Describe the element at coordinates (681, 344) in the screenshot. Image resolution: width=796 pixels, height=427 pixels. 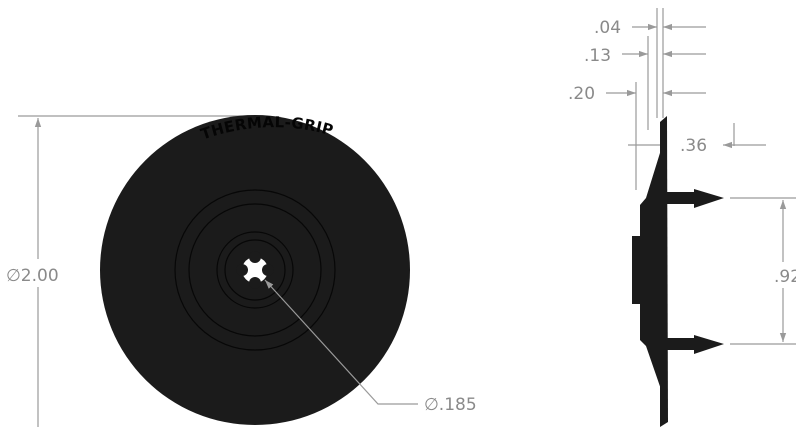
I see `lower-spike-shaft` at that location.